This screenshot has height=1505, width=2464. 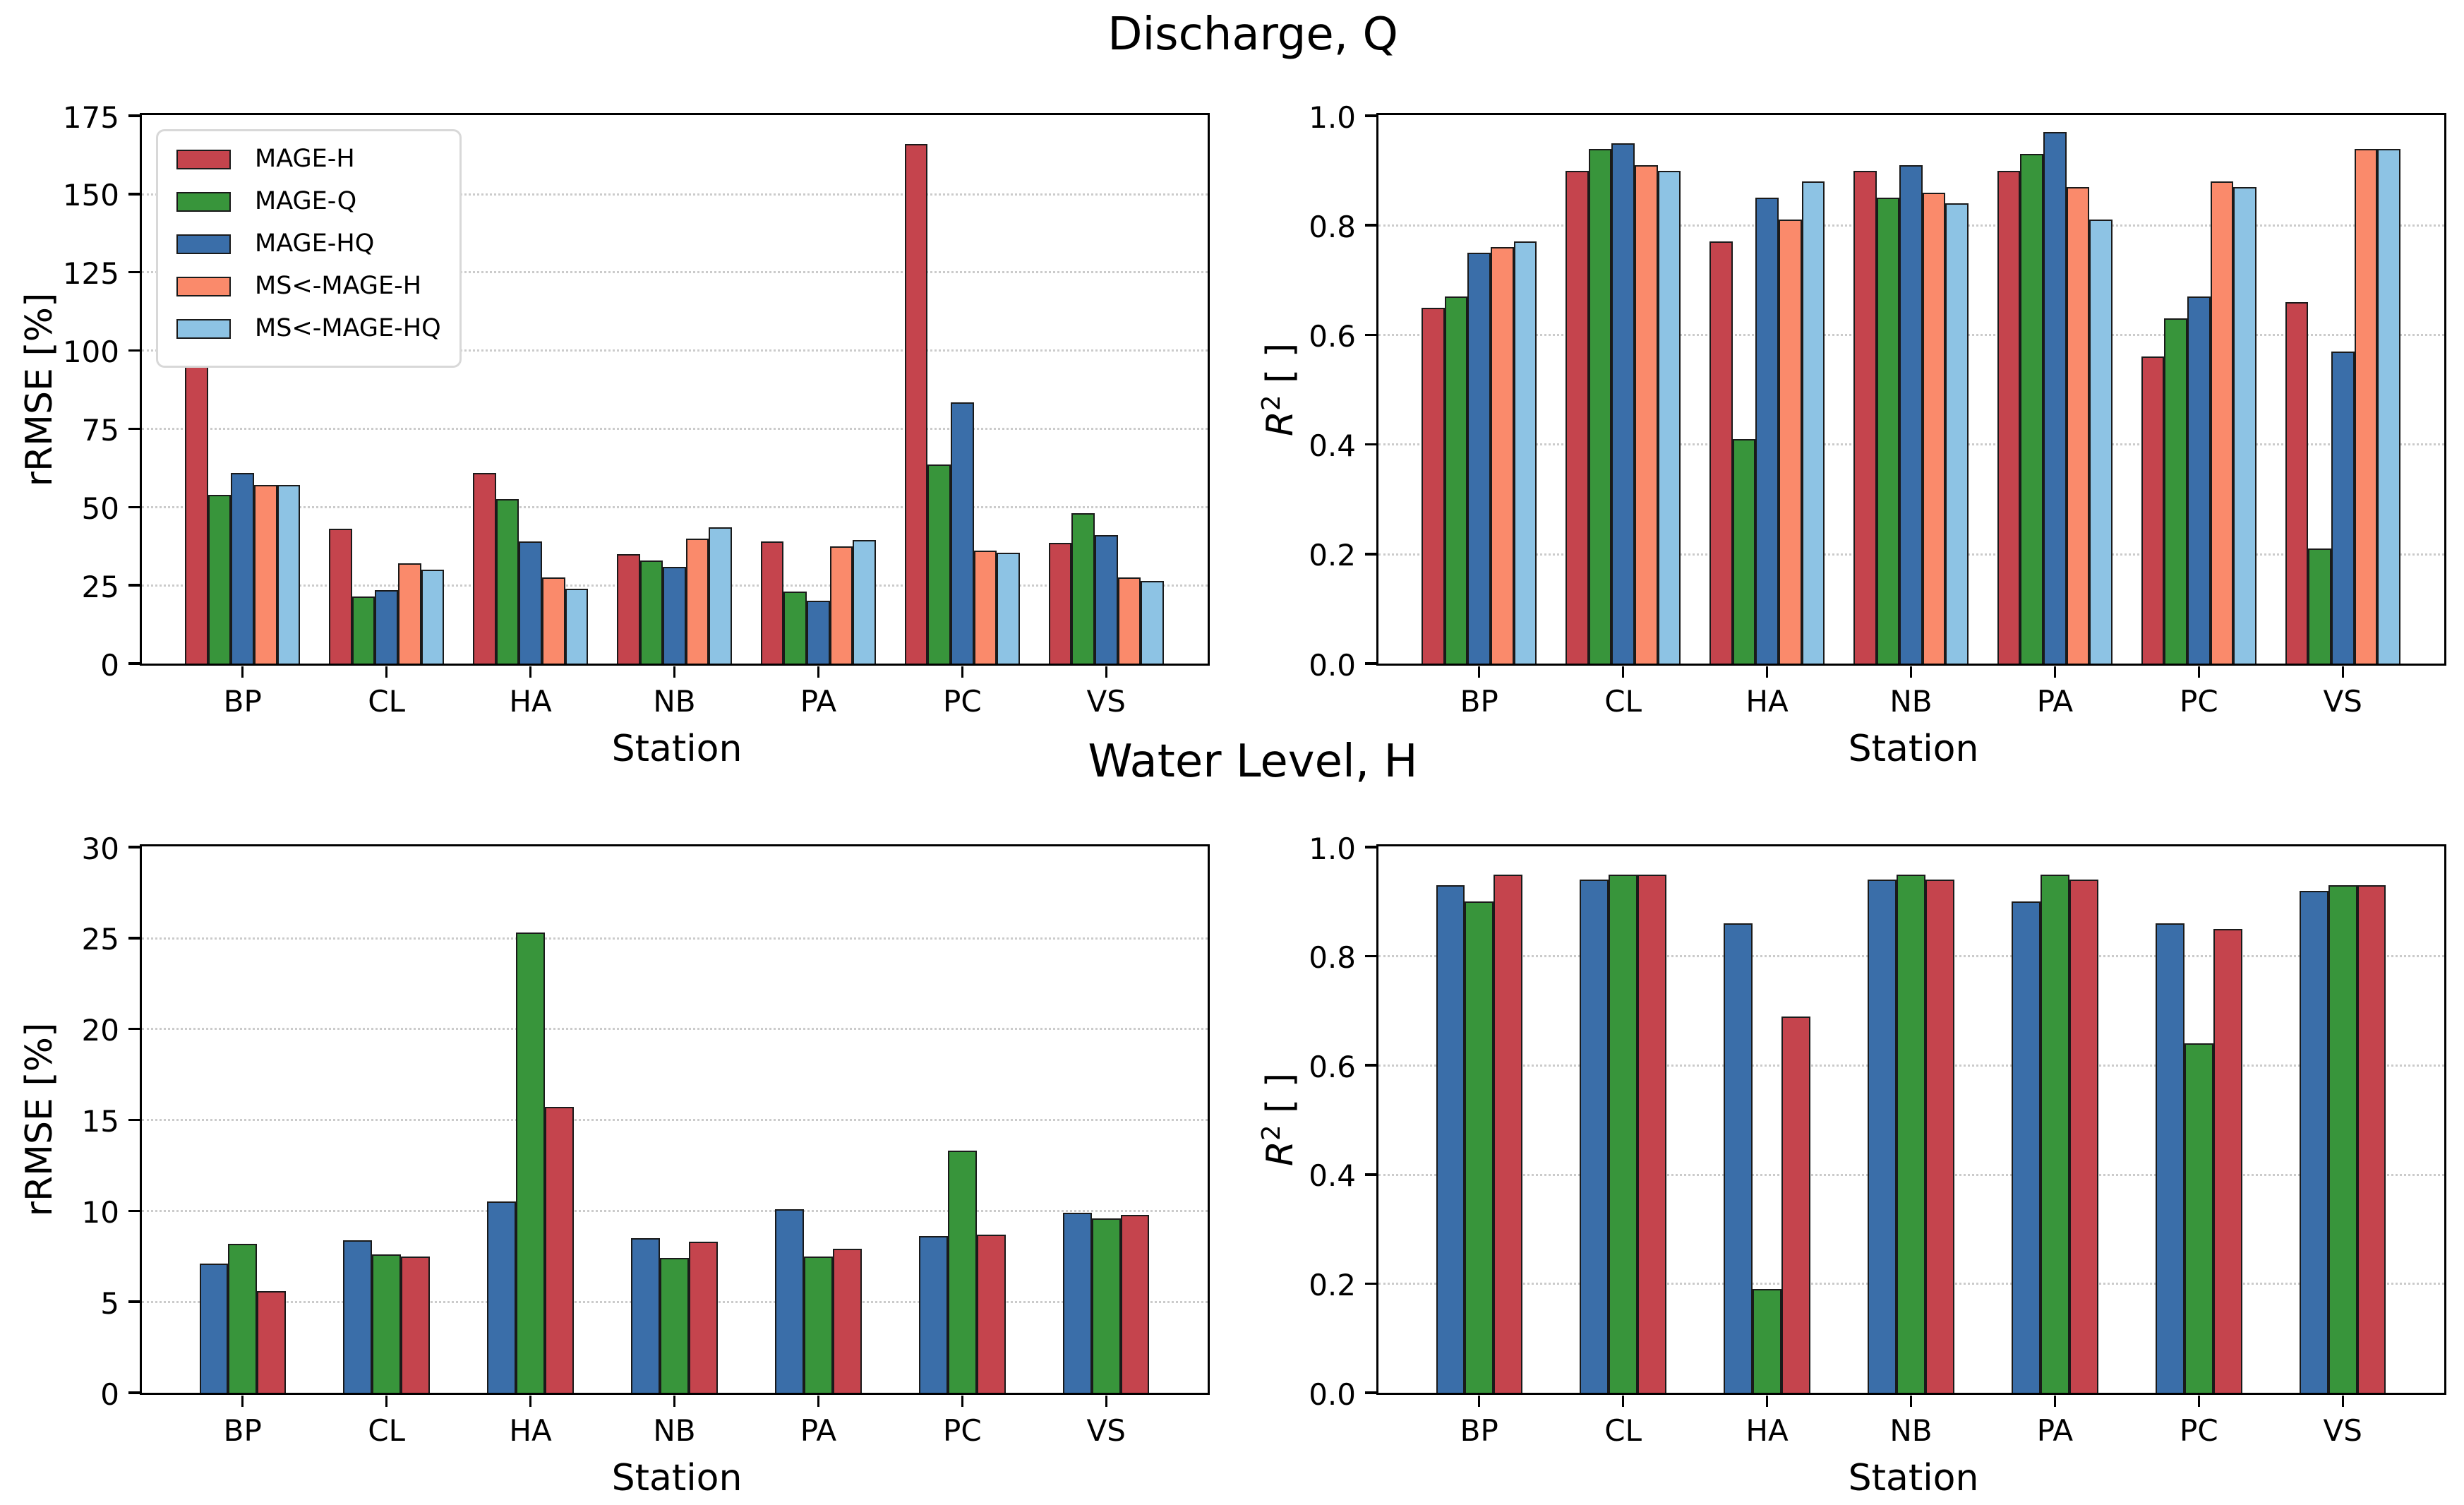 I want to click on y-tick-label: 0.2, so click(x=1332, y=555).